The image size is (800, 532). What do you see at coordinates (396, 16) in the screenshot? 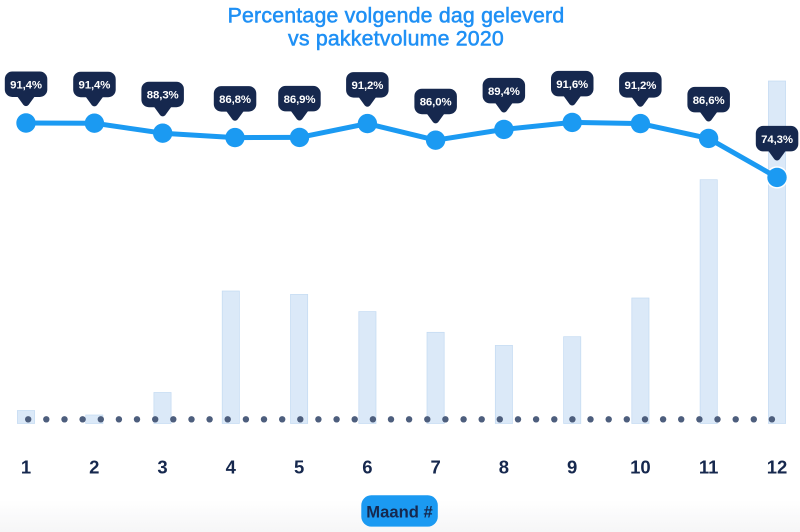
I see `svg-text:Percentage volgende dag geleve: Percentage volgende dag geleverd` at bounding box center [396, 16].